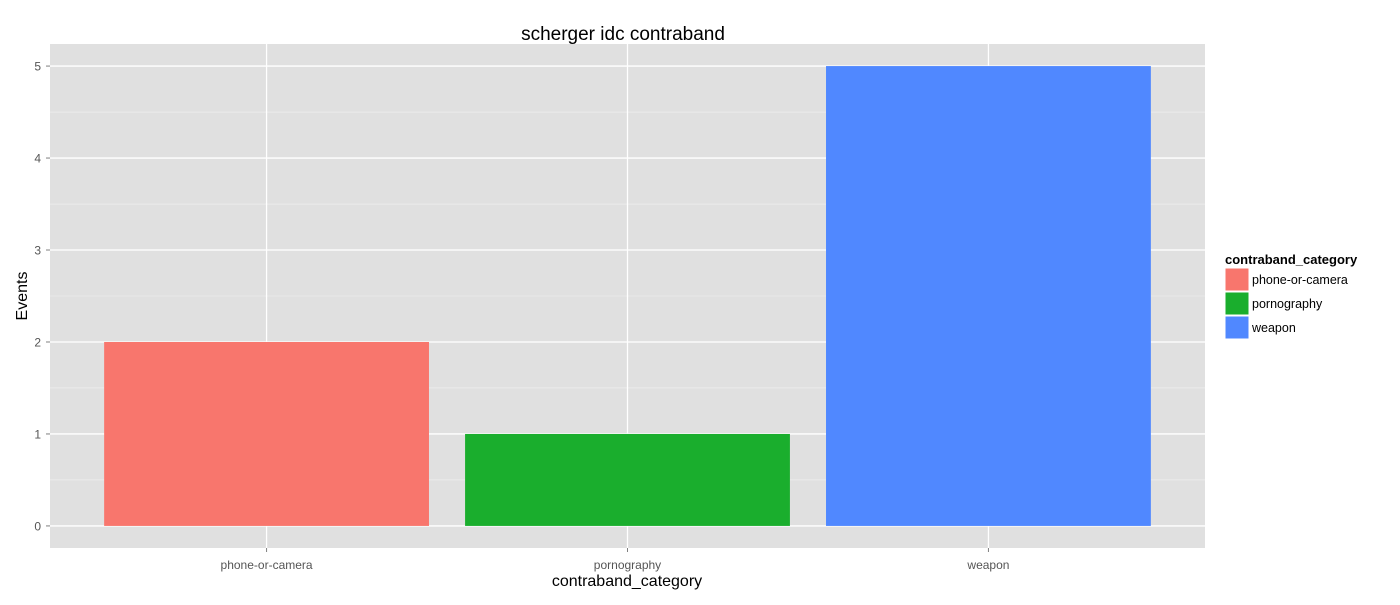  Describe the element at coordinates (42, 296) in the screenshot. I see `y-axis: 0 1 2 3 4 5` at that location.